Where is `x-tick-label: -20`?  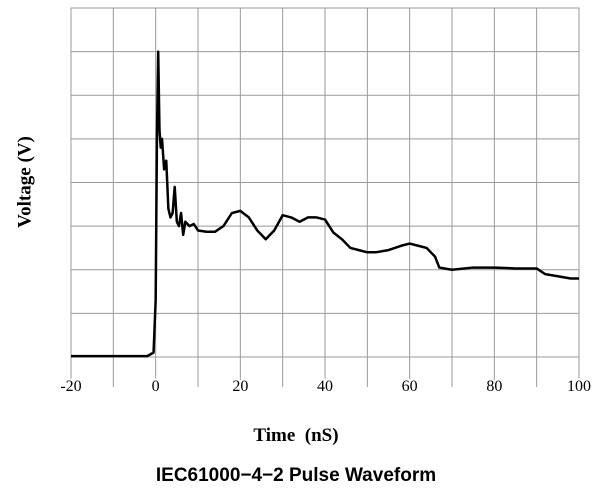
x-tick-label: -20 is located at coordinates (70, 386).